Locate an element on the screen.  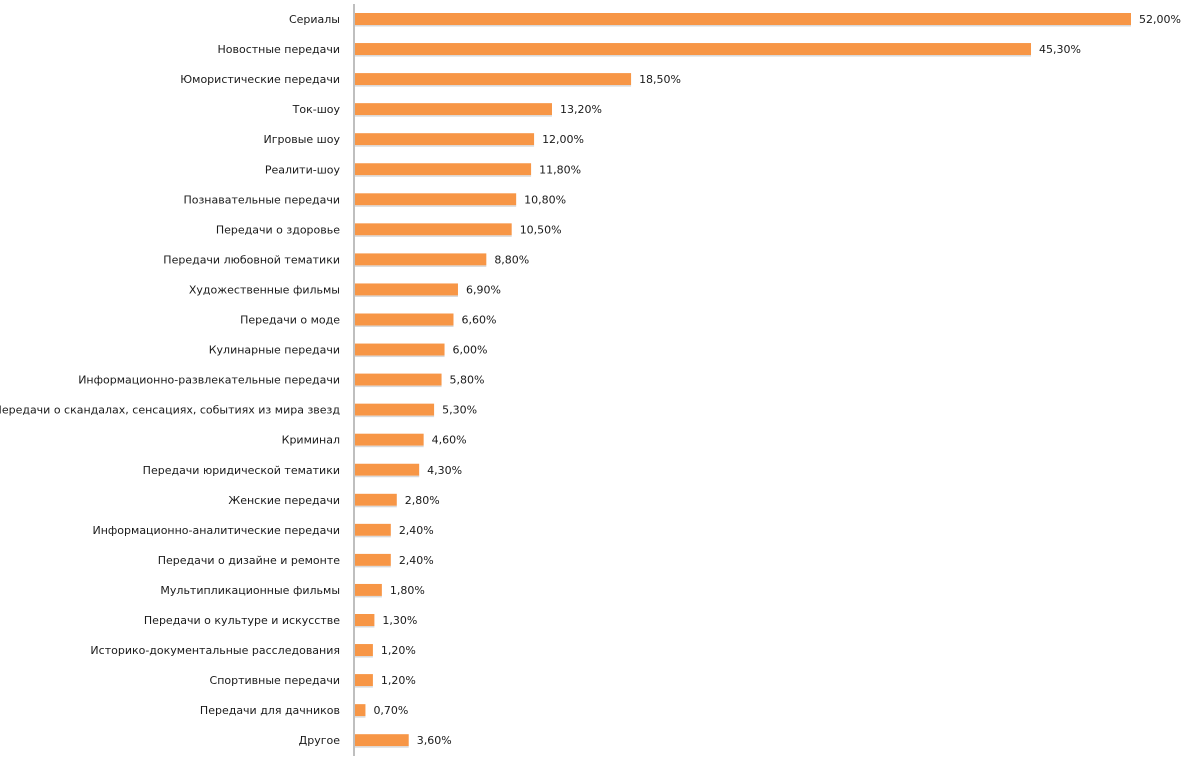
category-label: Информационно-развлекательные передачи is located at coordinates (209, 380).